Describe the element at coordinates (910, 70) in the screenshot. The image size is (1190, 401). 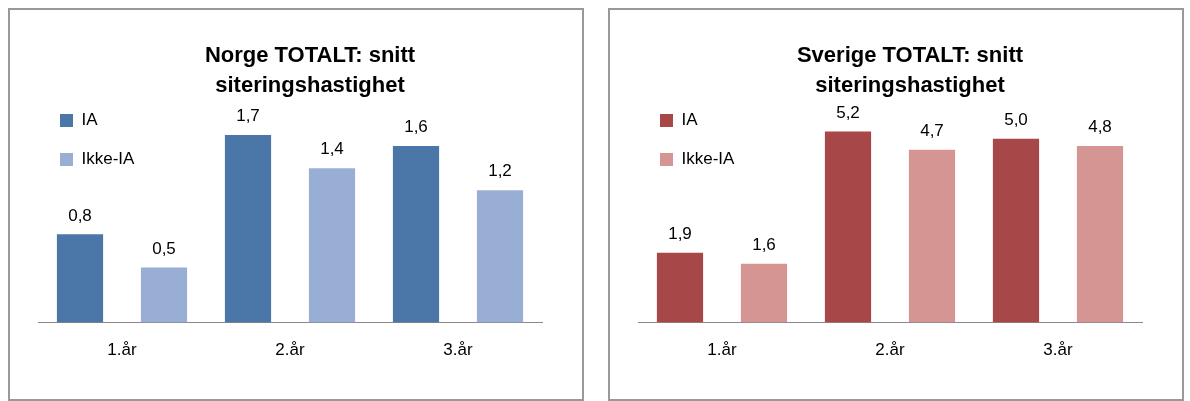
I see `chart-title: Sverige TOTALT: snitt siteringshastighet` at that location.